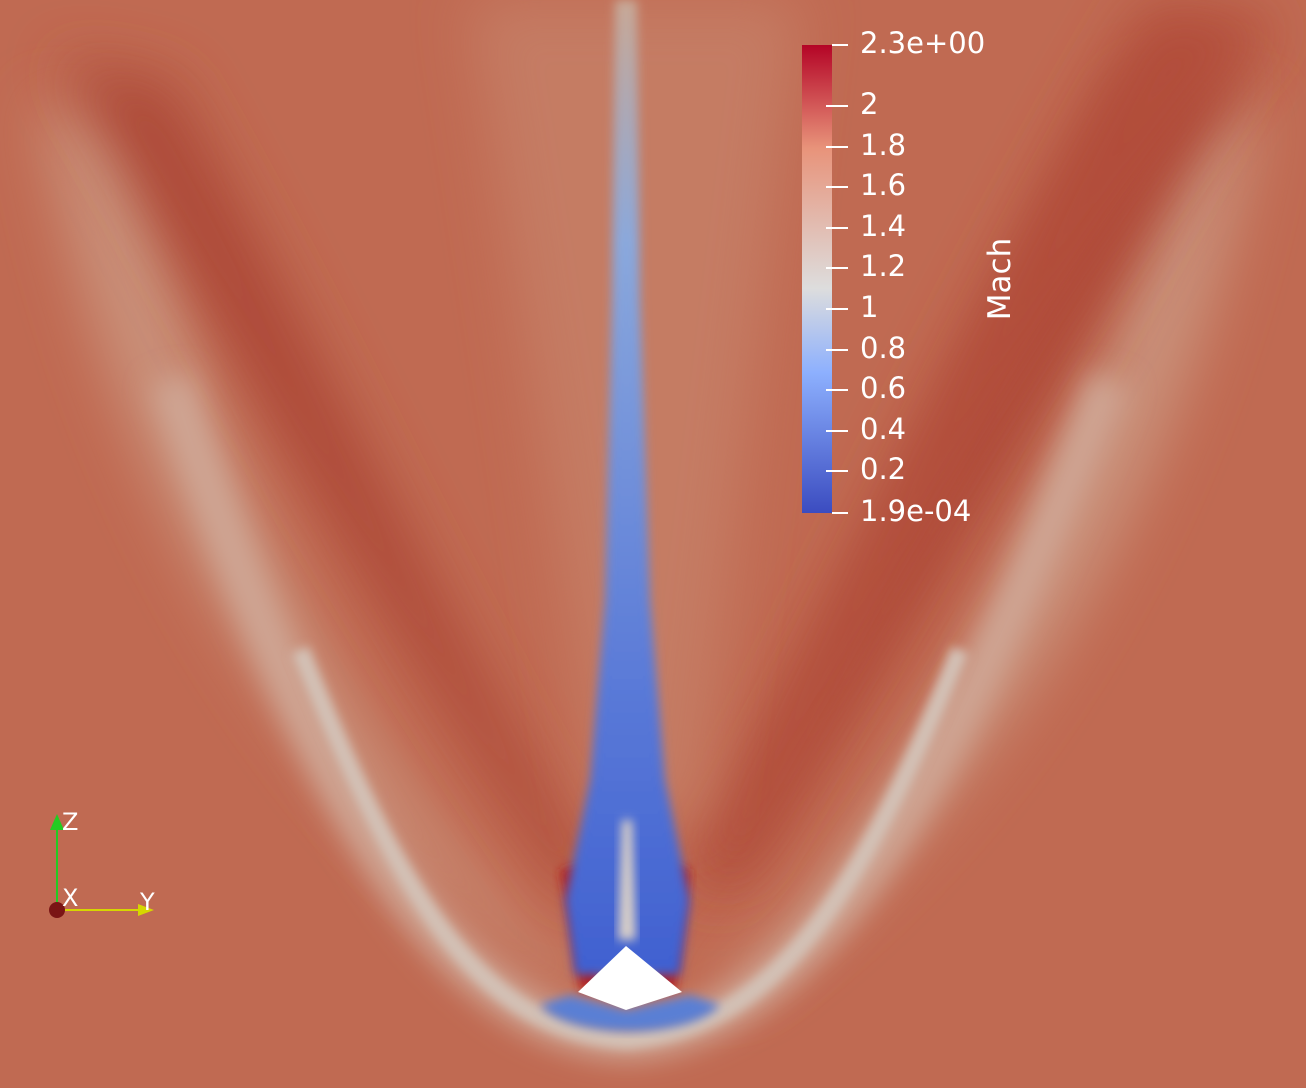 Image resolution: width=1306 pixels, height=1088 pixels. What do you see at coordinates (883, 428) in the screenshot?
I see `colorbar-tick-label: 0.4` at bounding box center [883, 428].